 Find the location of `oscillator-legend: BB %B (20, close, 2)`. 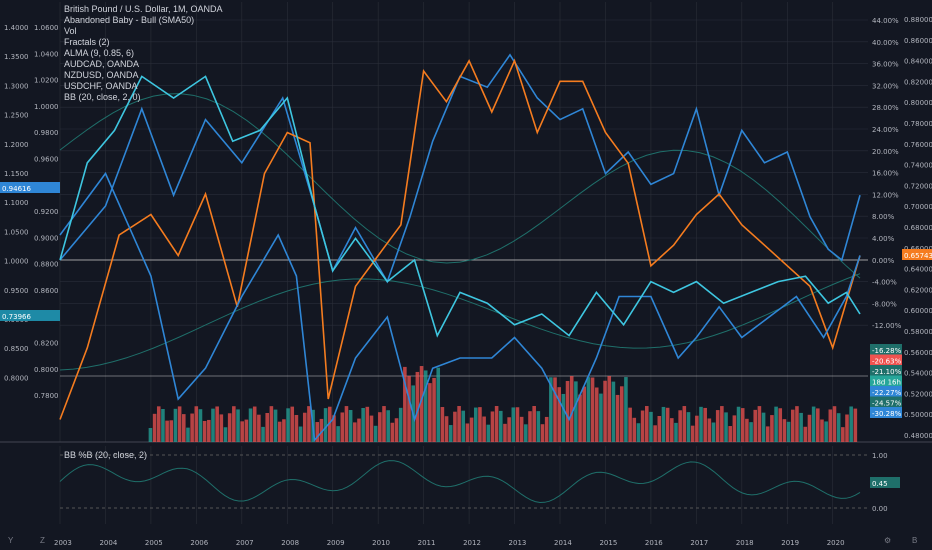

oscillator-legend: BB %B (20, close, 2) is located at coordinates (106, 455).